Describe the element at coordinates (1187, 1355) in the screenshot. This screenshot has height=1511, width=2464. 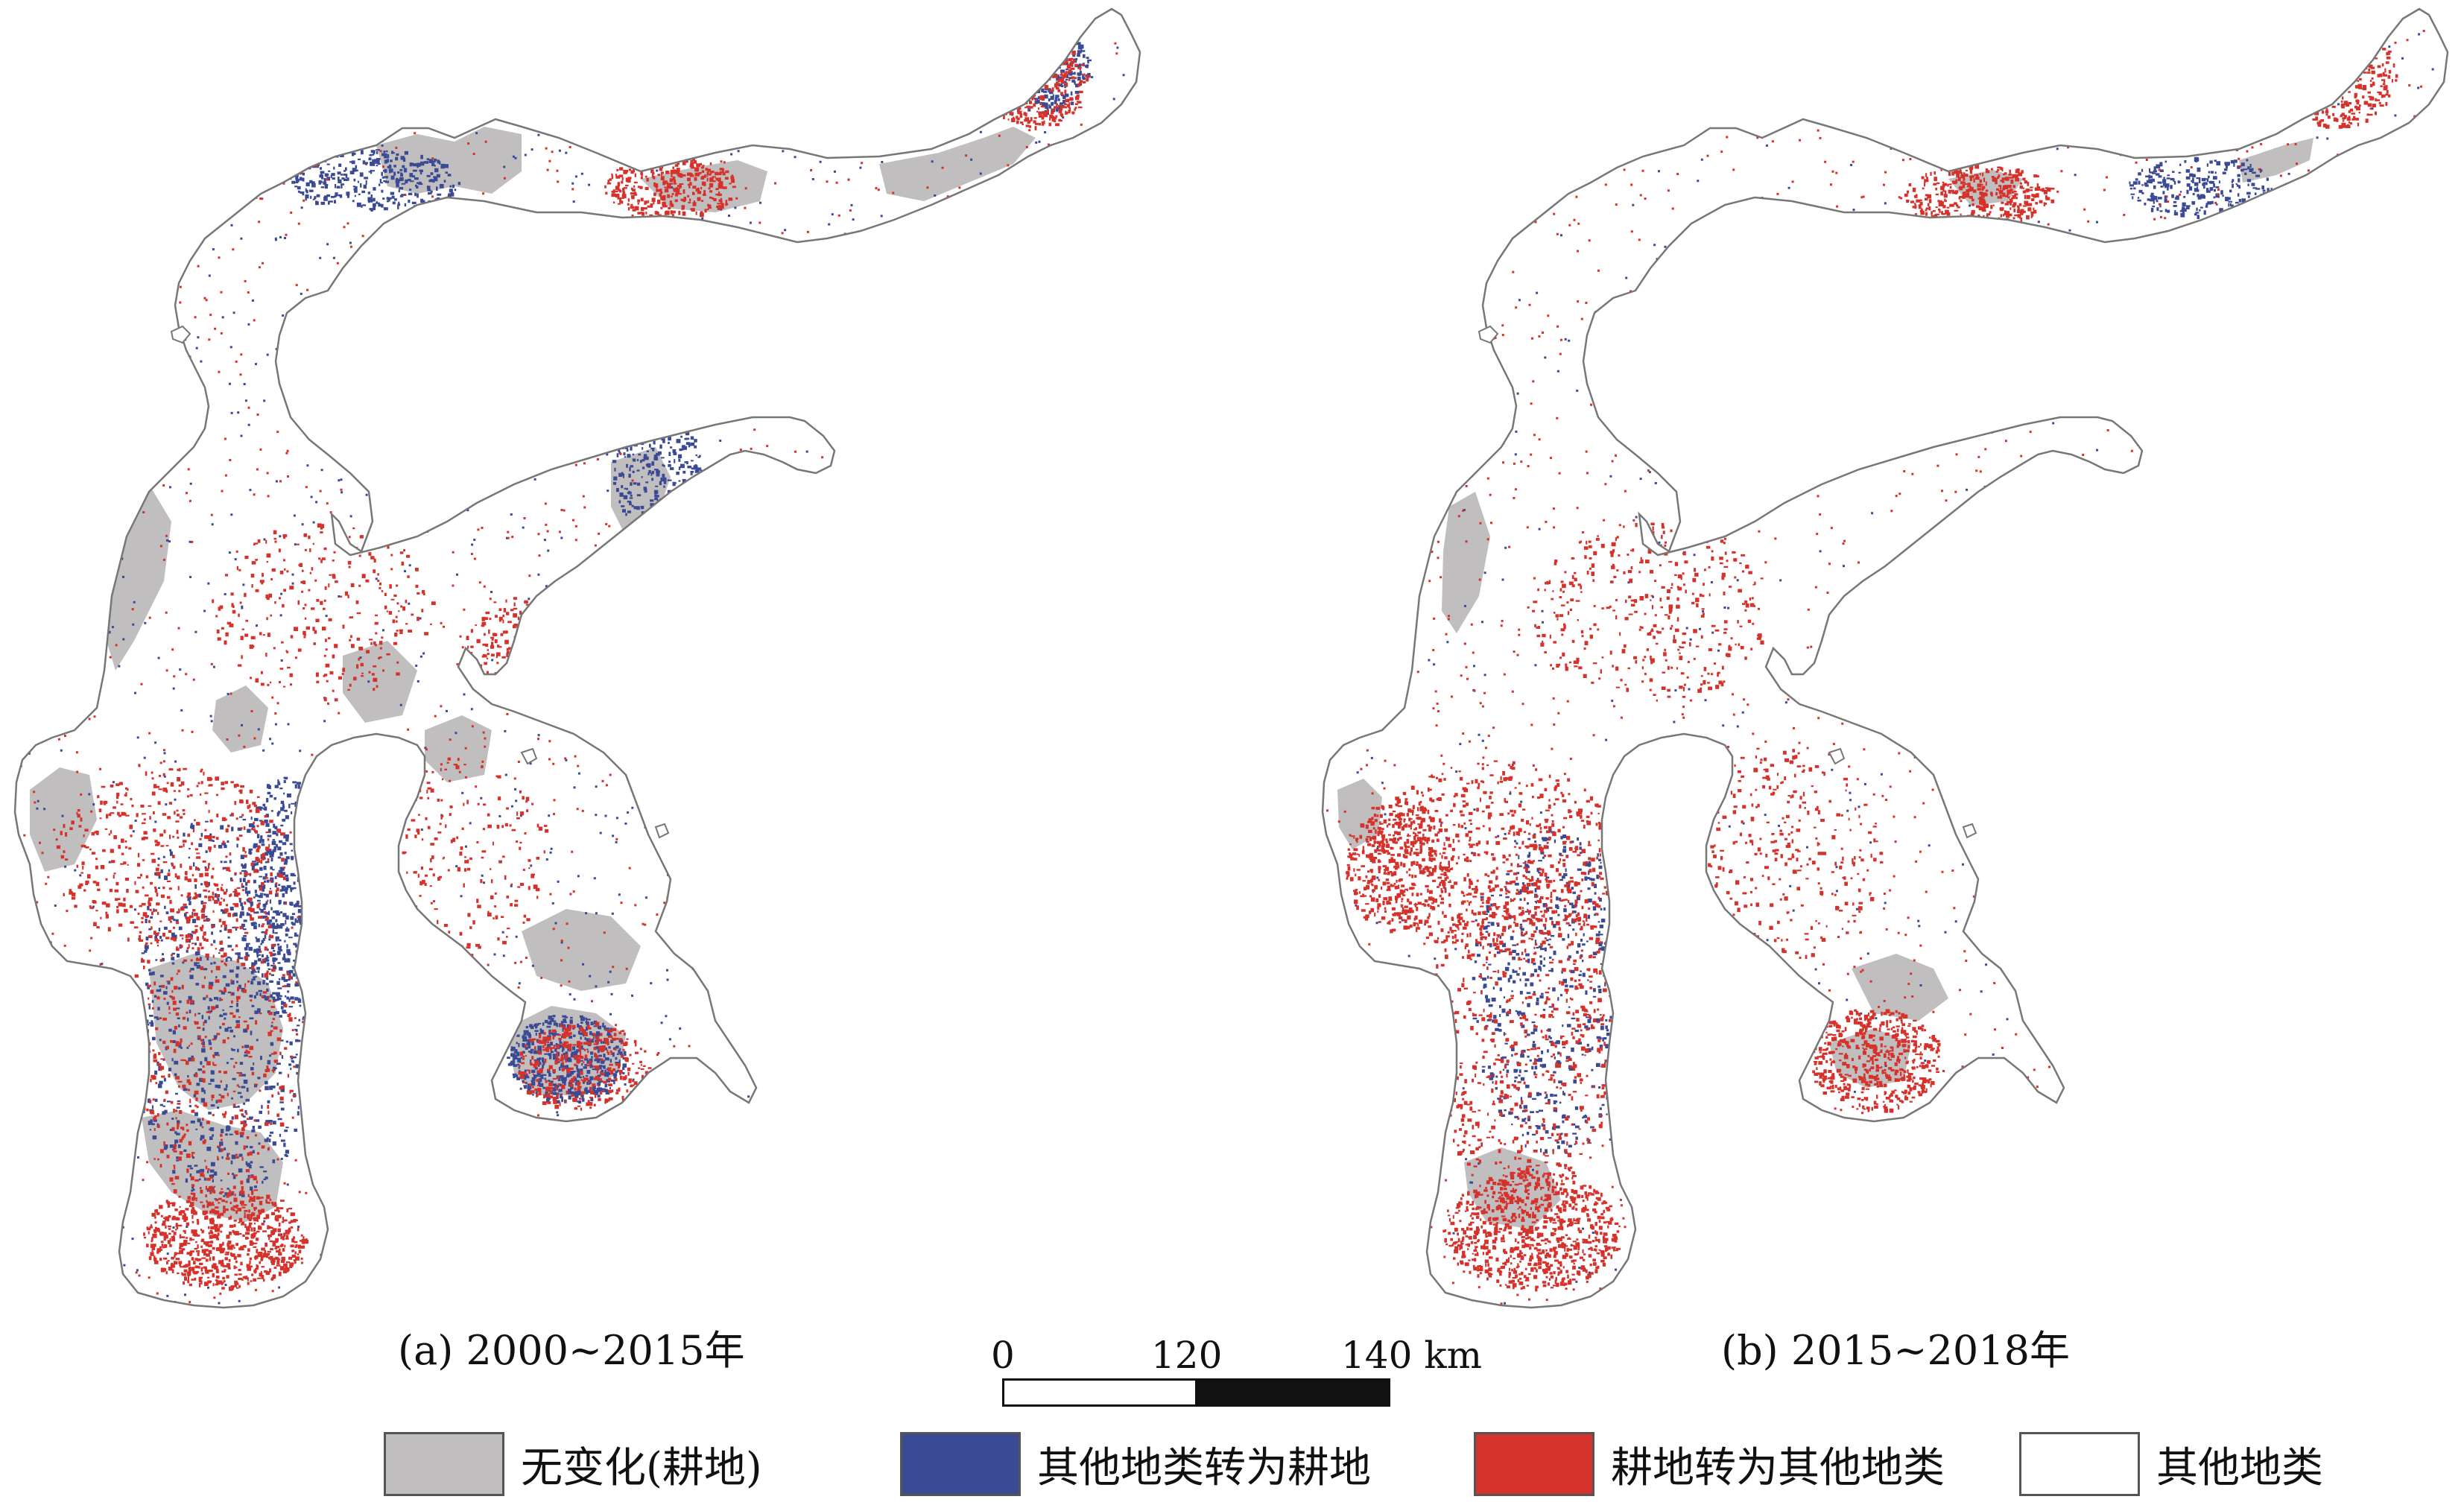
I see `scale-label-120: 120` at that location.